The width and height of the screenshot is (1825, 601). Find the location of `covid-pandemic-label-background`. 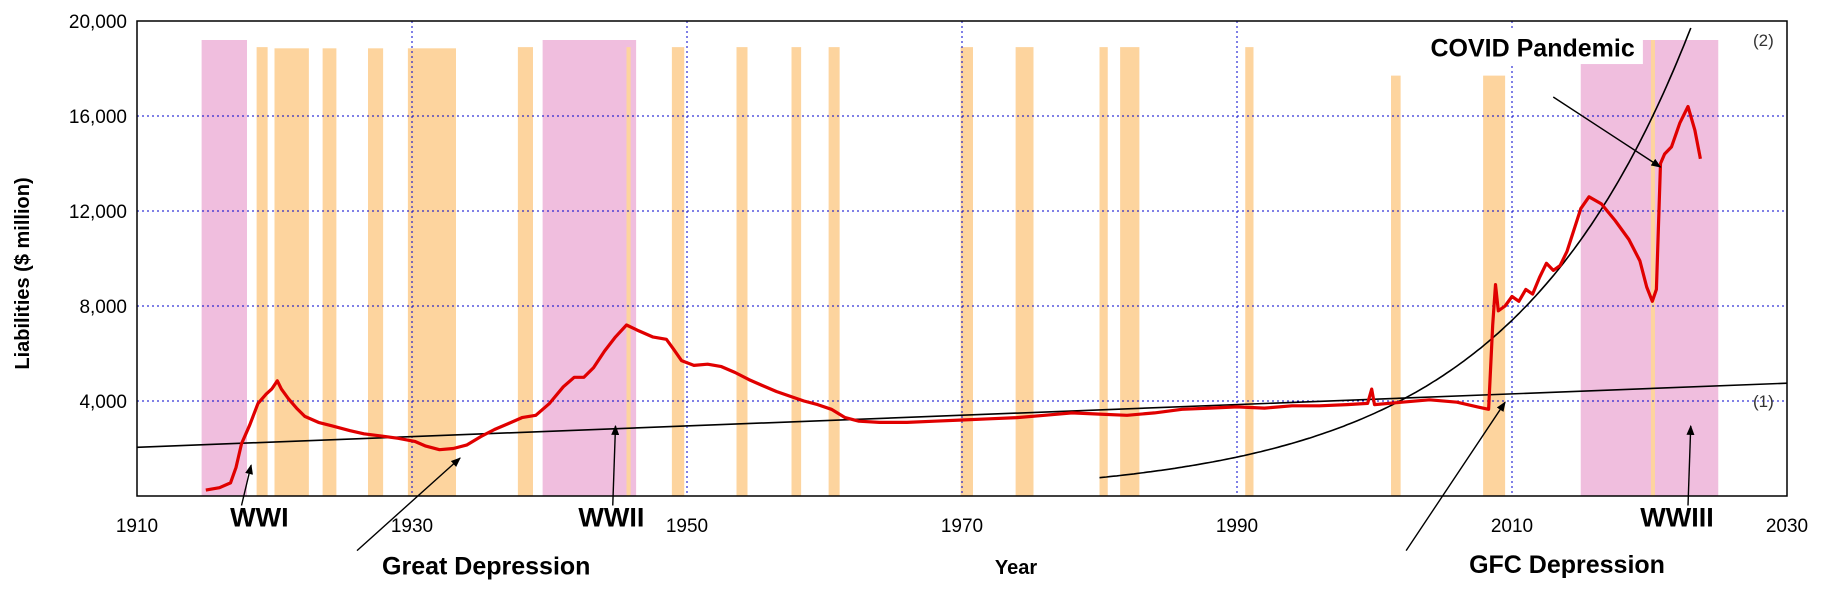

covid-pandemic-label-background is located at coordinates (1532, 47).